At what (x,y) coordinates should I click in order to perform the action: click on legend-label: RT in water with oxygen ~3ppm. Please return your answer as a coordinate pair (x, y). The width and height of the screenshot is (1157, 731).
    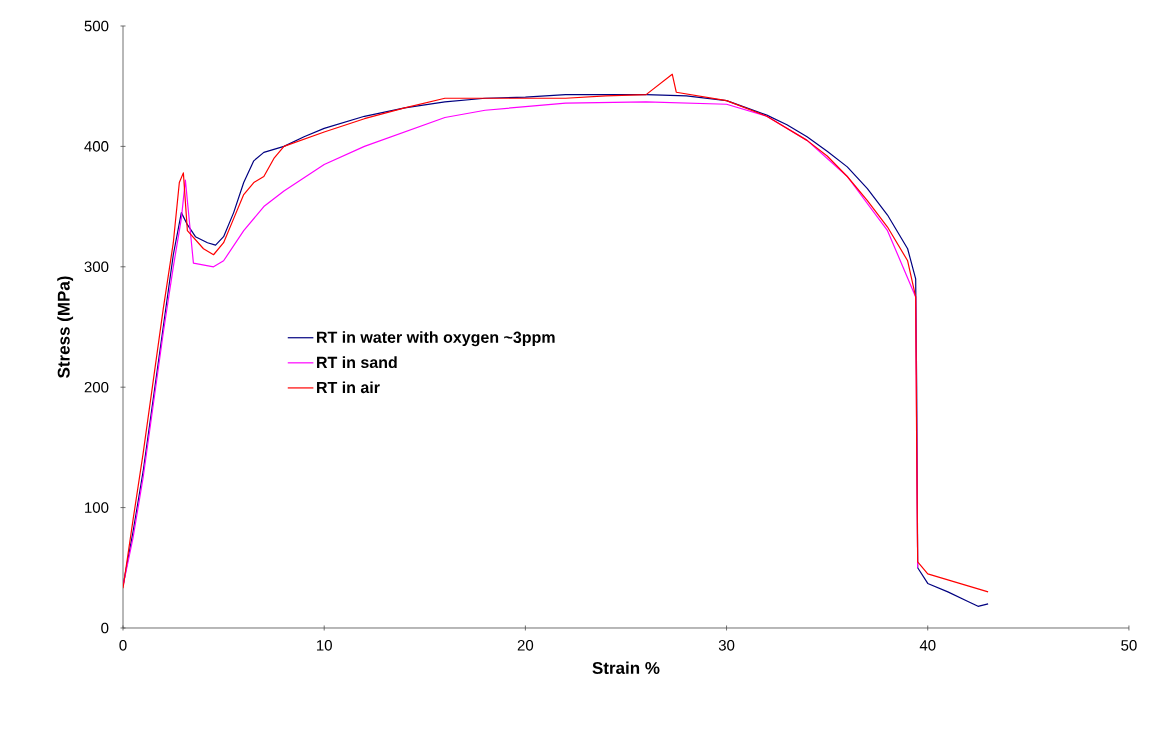
    Looking at the image, I should click on (436, 339).